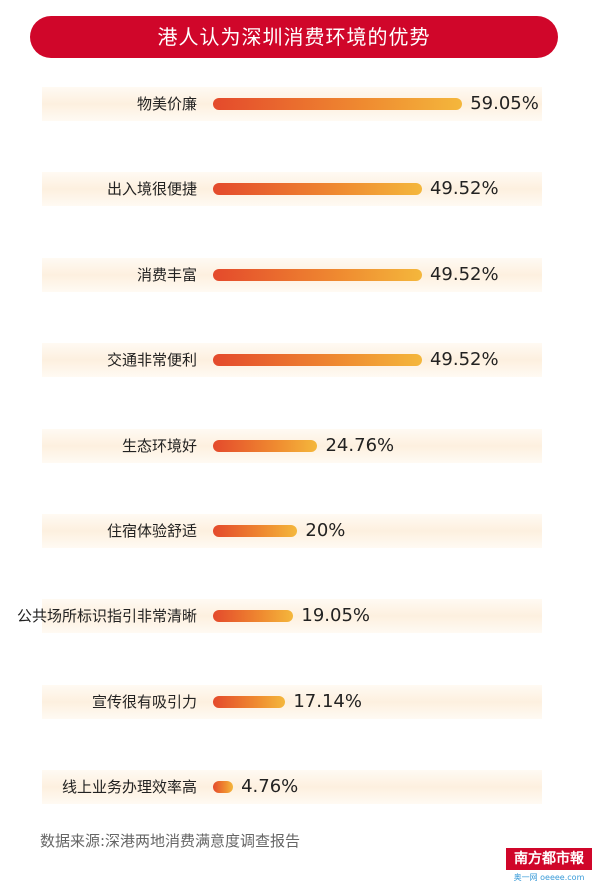 This screenshot has width=600, height=887. I want to click on bar-row: 出入境很便捷 49.52%, so click(292, 189).